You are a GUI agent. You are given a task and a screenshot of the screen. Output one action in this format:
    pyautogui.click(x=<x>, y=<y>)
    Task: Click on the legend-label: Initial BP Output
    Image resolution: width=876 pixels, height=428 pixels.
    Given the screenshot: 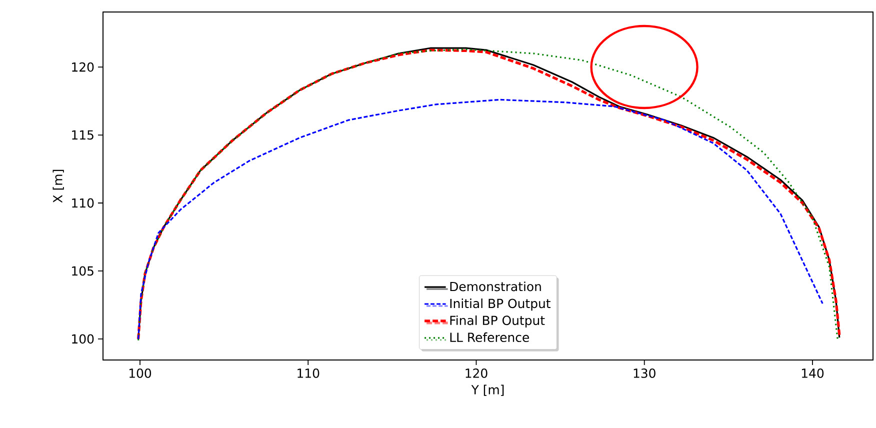 What is the action you would take?
    pyautogui.click(x=500, y=304)
    